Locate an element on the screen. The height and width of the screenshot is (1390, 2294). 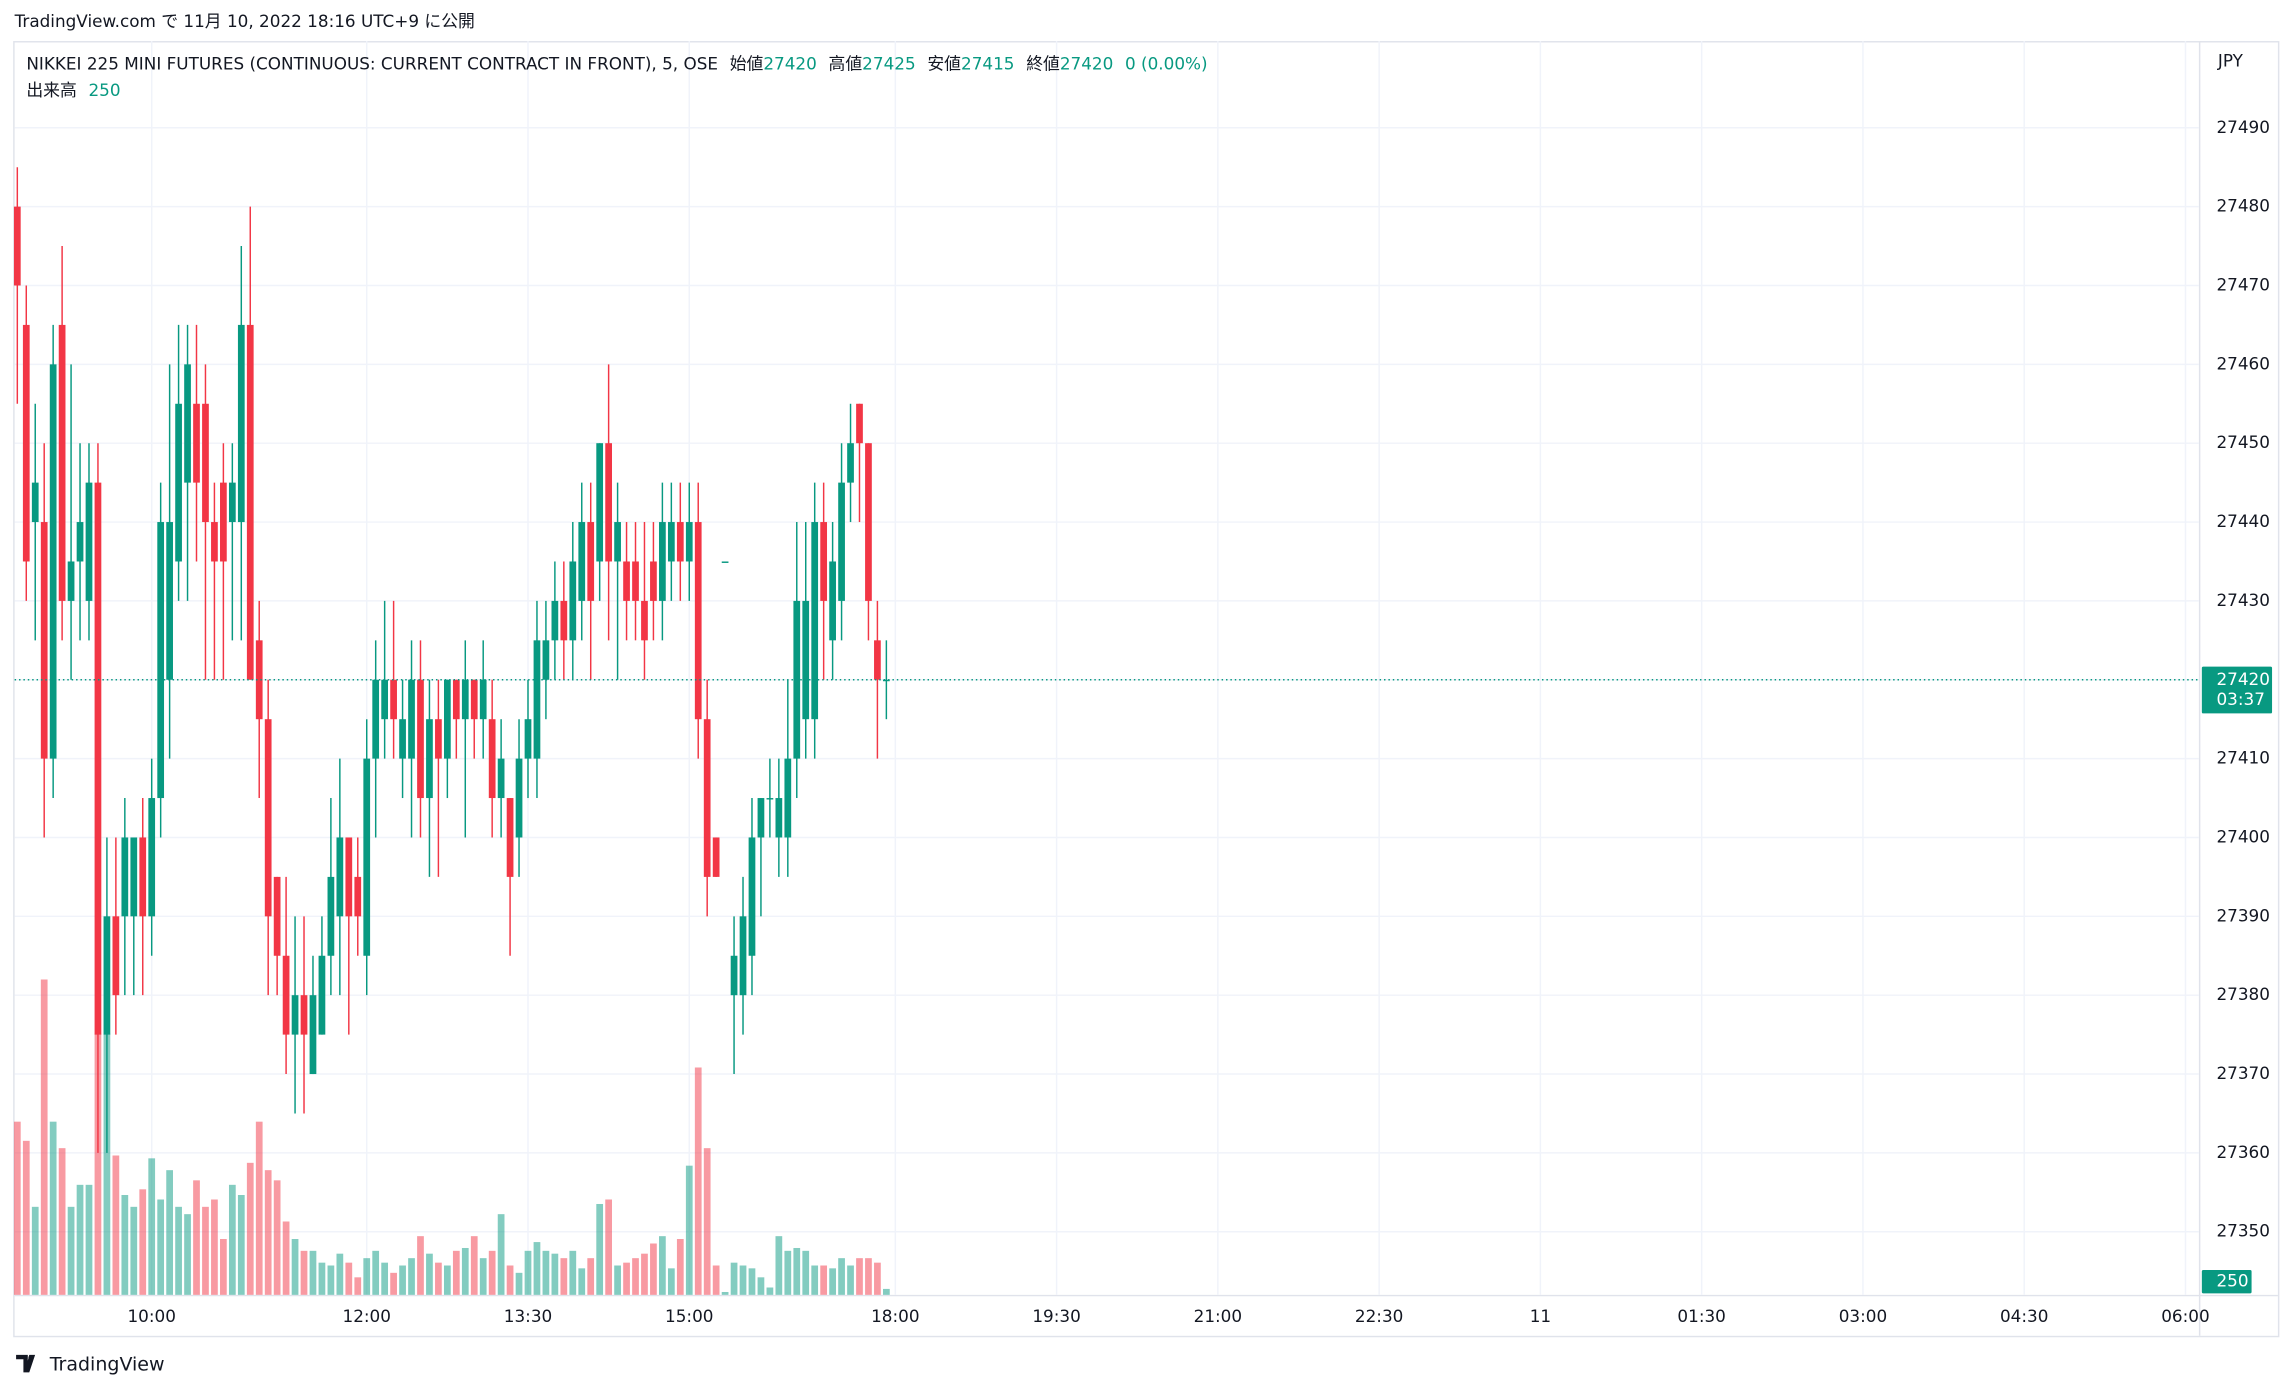
y-tick-label: 27450 is located at coordinates (2242, 442).